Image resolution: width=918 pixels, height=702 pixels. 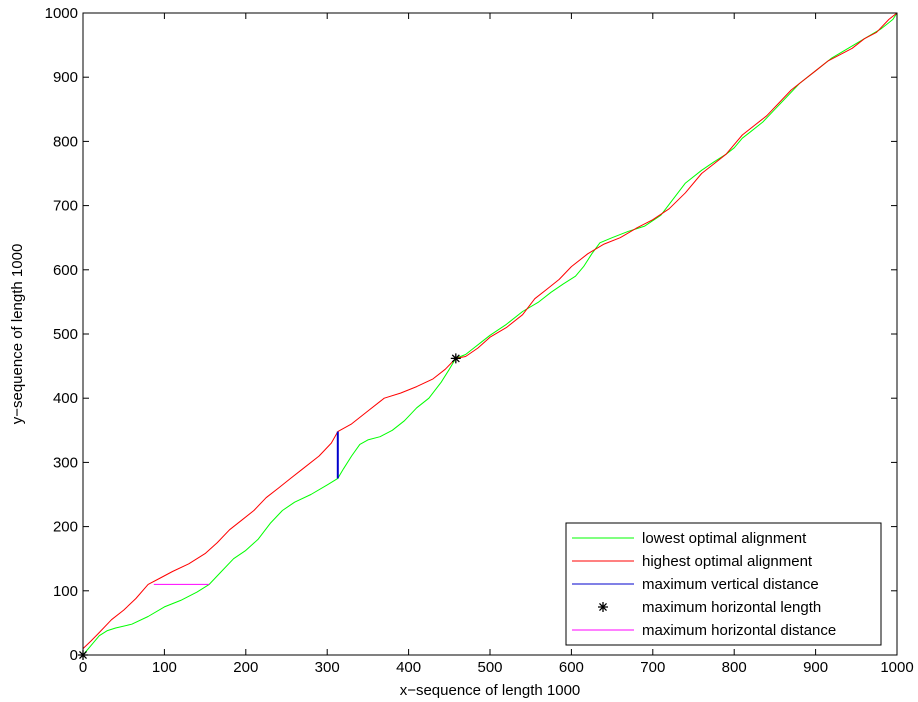 What do you see at coordinates (727, 561) in the screenshot?
I see `legend-entry-label: highest optimal alignment` at bounding box center [727, 561].